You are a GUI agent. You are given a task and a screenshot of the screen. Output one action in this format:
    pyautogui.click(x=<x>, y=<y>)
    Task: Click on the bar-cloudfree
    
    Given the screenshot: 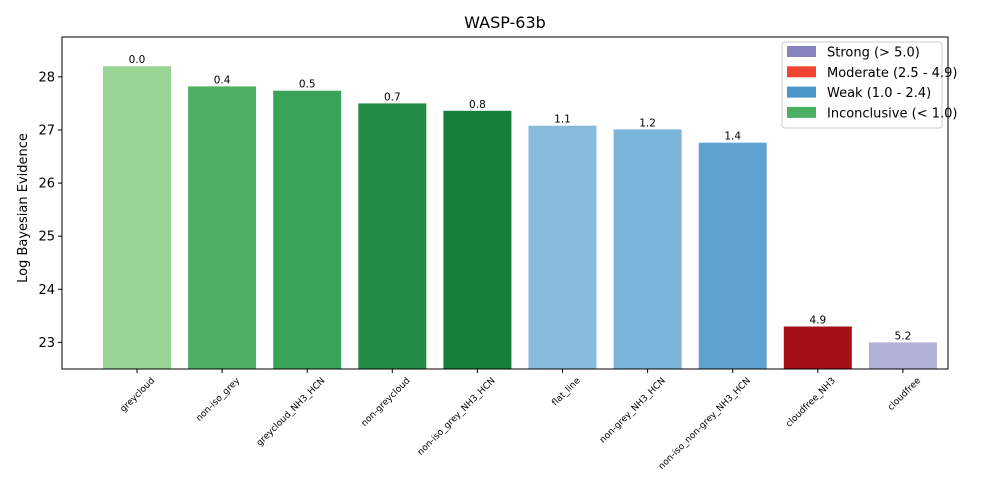 What is the action you would take?
    pyautogui.click(x=902, y=355)
    